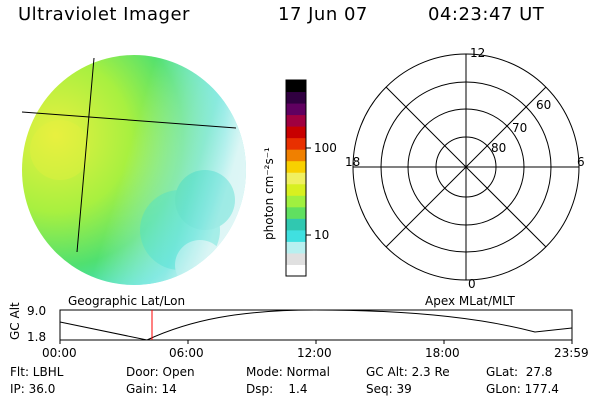  Describe the element at coordinates (325, 148) in the screenshot. I see `colorbar-tick-label-100: 100` at that location.